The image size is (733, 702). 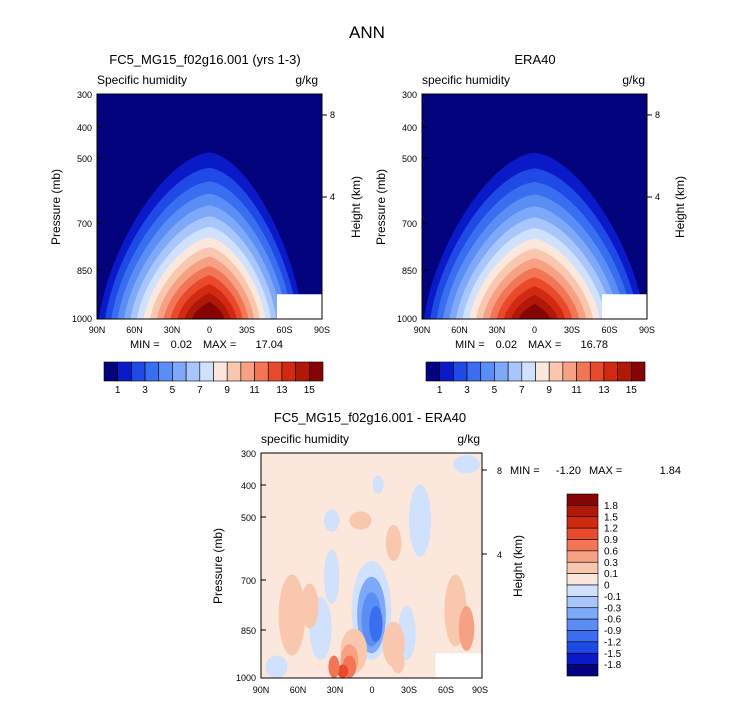 What do you see at coordinates (506, 345) in the screenshot?
I see `stat-min-value: 0.02` at bounding box center [506, 345].